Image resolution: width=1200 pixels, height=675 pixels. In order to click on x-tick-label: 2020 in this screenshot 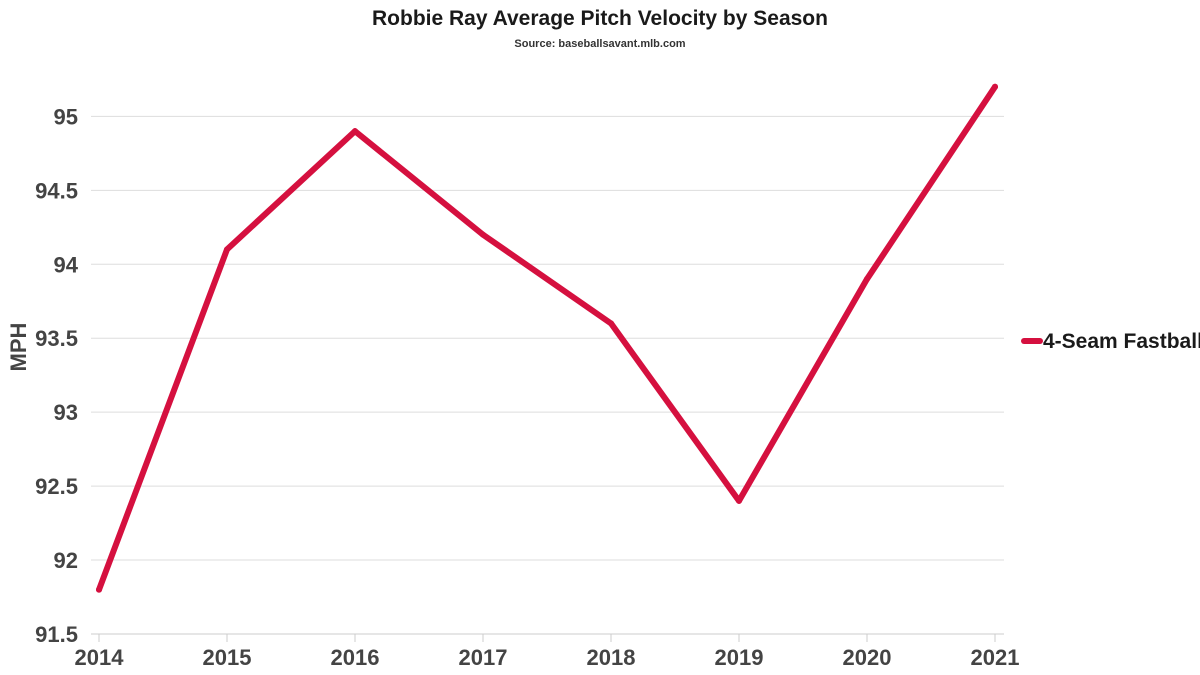, I will do `click(867, 657)`.